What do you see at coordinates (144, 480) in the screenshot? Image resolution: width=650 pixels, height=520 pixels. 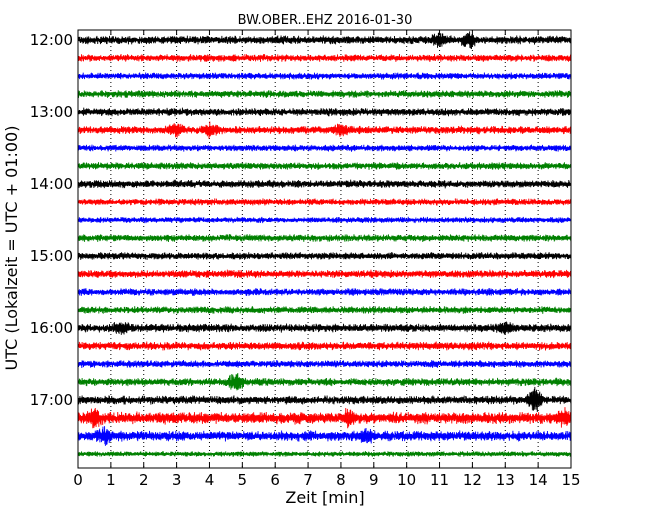 I see `x-tick-label: 2` at bounding box center [144, 480].